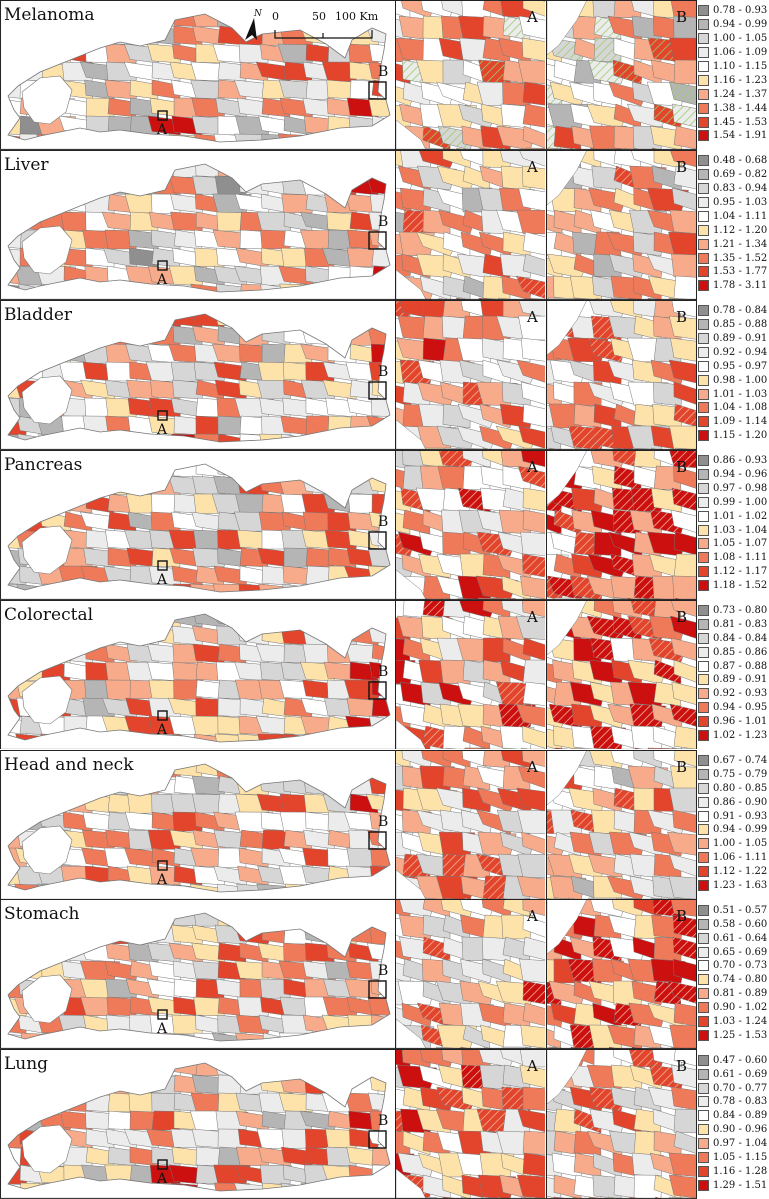 The image size is (769, 1199). Describe the element at coordinates (740, 802) in the screenshot. I see `legend-label: 0.86 - 0.90` at that location.